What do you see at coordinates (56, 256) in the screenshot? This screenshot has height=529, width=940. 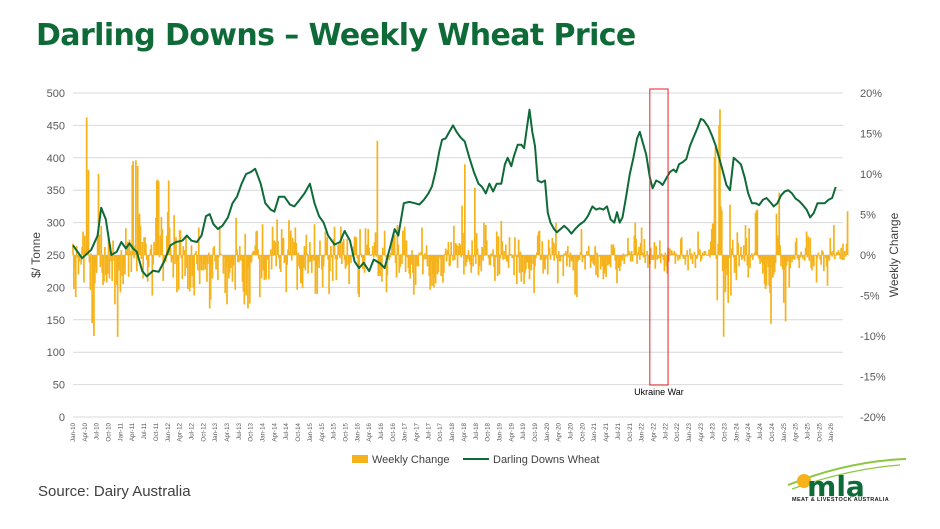 I see `y-tick-label: 250` at bounding box center [56, 256].